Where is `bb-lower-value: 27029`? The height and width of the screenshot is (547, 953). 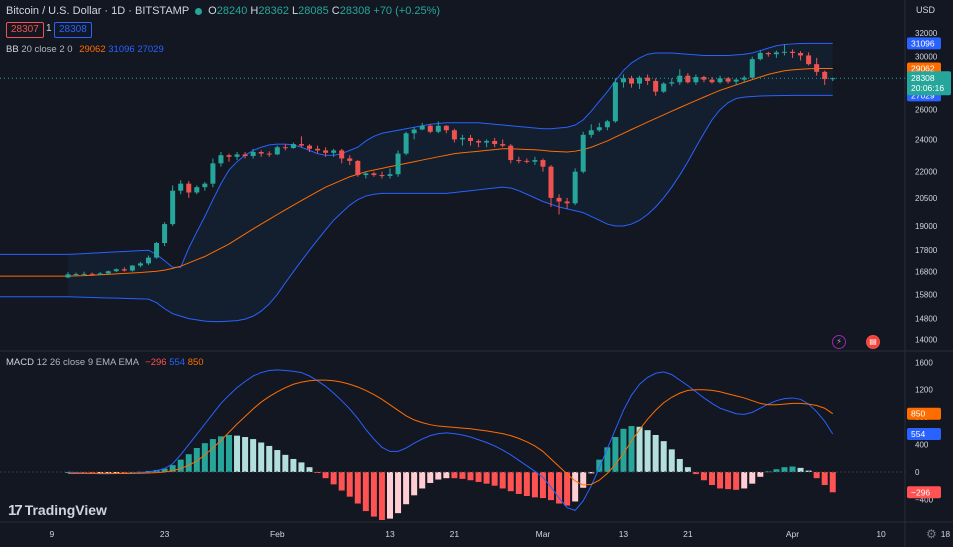
bb-lower-value: 27029 is located at coordinates (150, 49).